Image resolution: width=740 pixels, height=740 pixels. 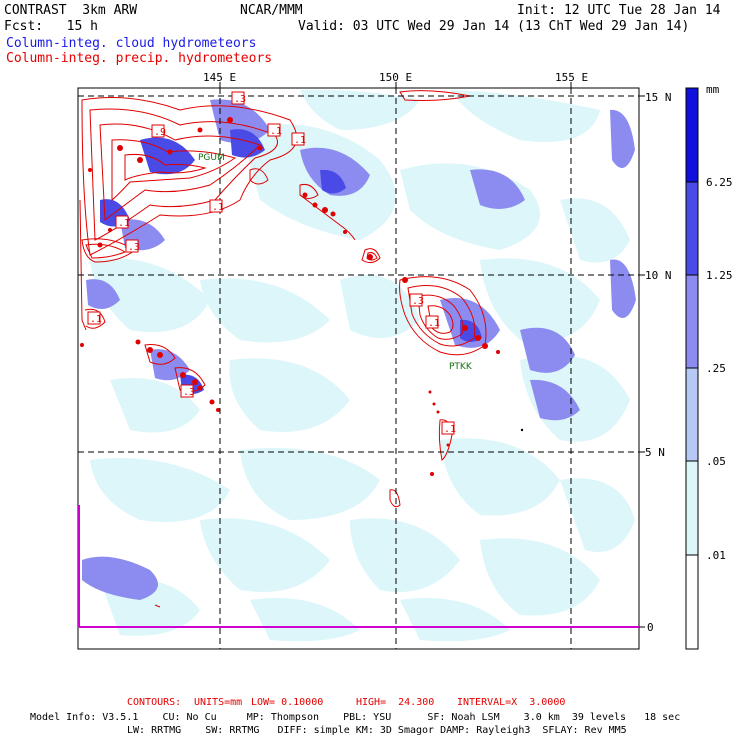 I want to click on contours-interval: INTERVAL=X 3.0000, so click(x=511, y=702).